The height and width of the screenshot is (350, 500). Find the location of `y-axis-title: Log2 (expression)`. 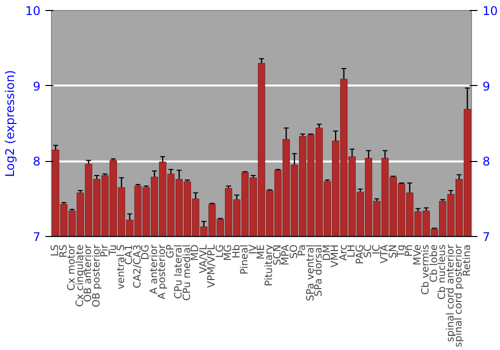

y-axis-title: Log2 (expression) is located at coordinates (10, 123).